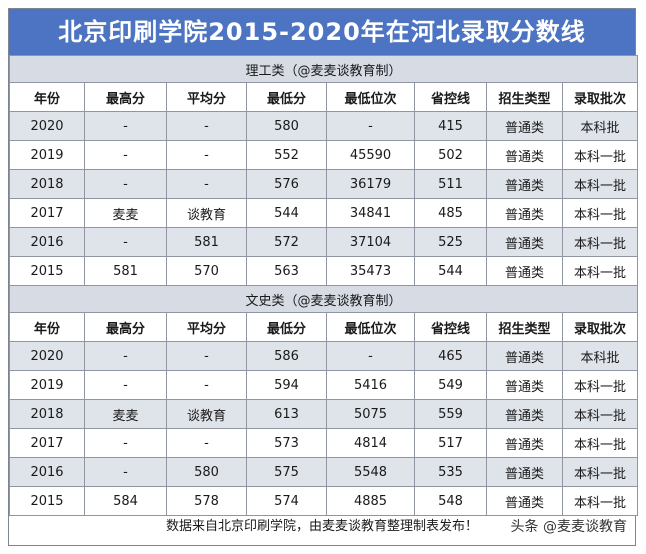 Image resolution: width=646 pixels, height=554 pixels. I want to click on table-cell: 613, so click(286, 414).